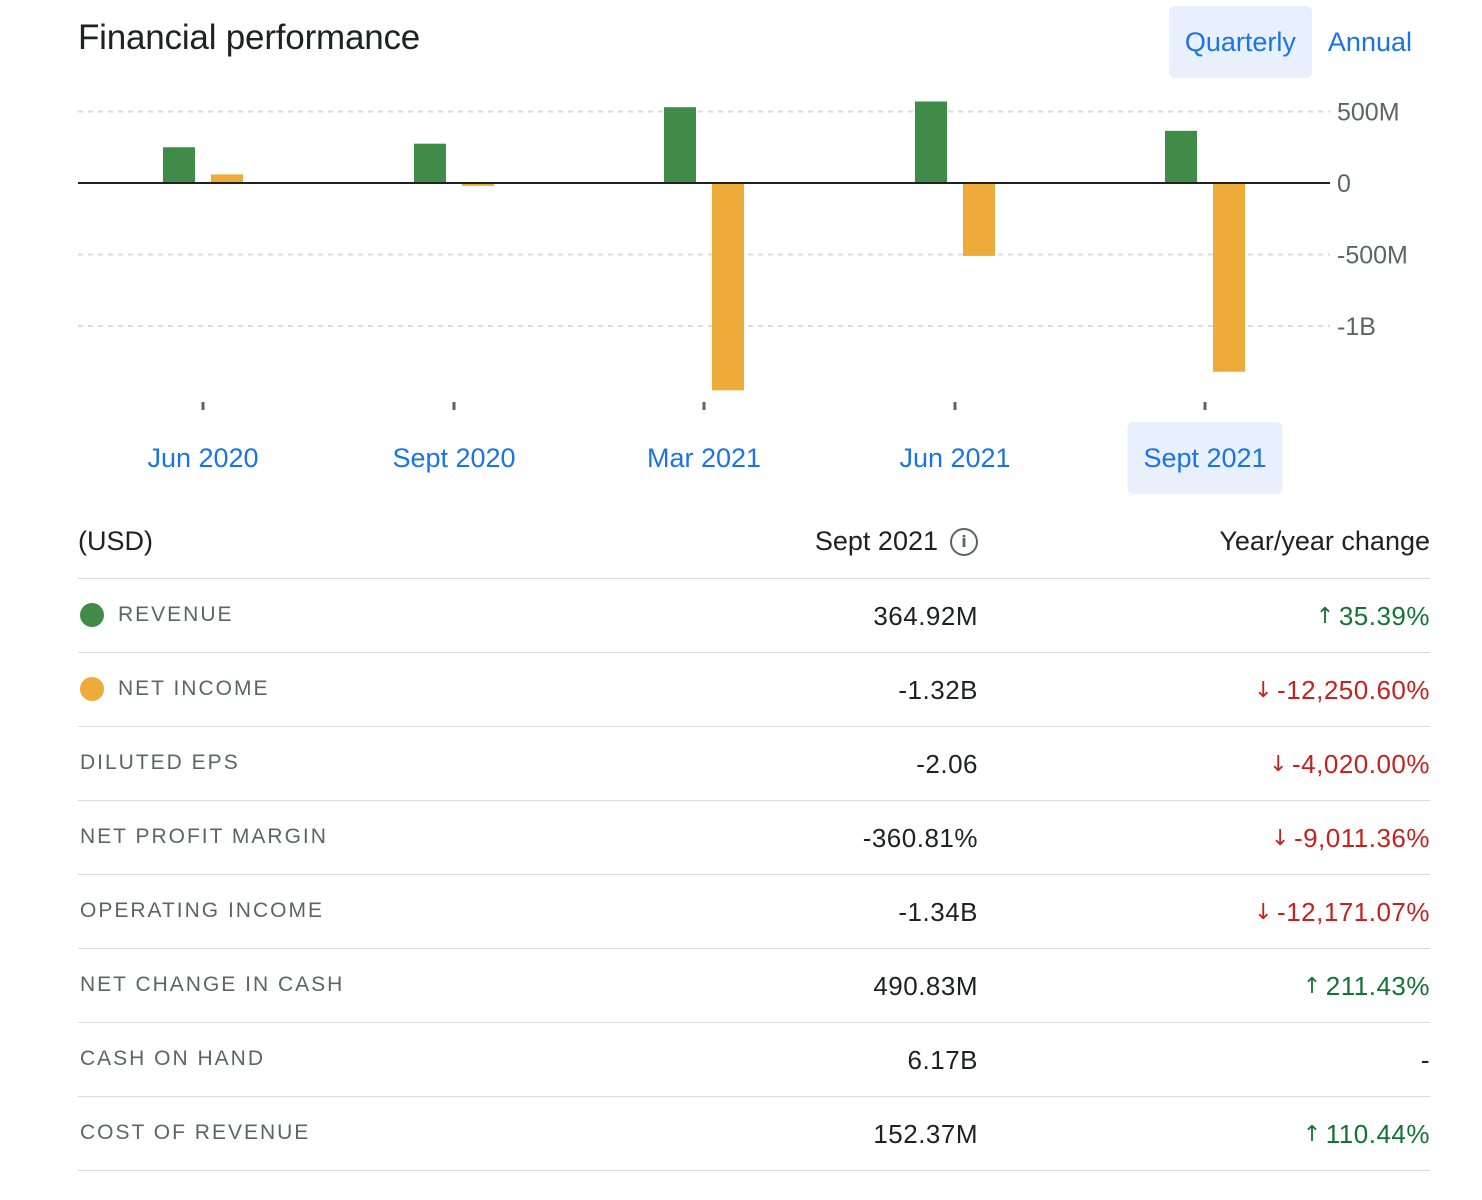 Image resolution: width=1482 pixels, height=1200 pixels. I want to click on metric-change: ↑ 110.44%, so click(1366, 1134).